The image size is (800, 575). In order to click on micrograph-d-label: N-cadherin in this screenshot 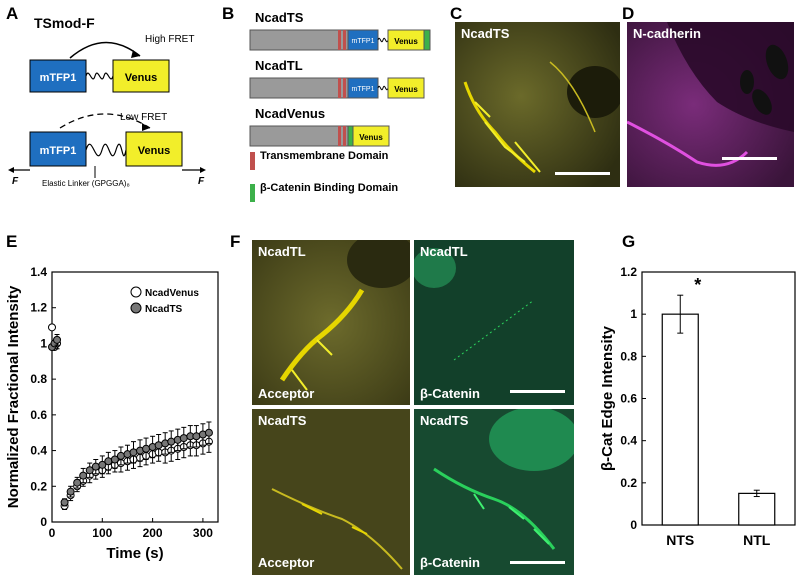, I will do `click(667, 33)`.